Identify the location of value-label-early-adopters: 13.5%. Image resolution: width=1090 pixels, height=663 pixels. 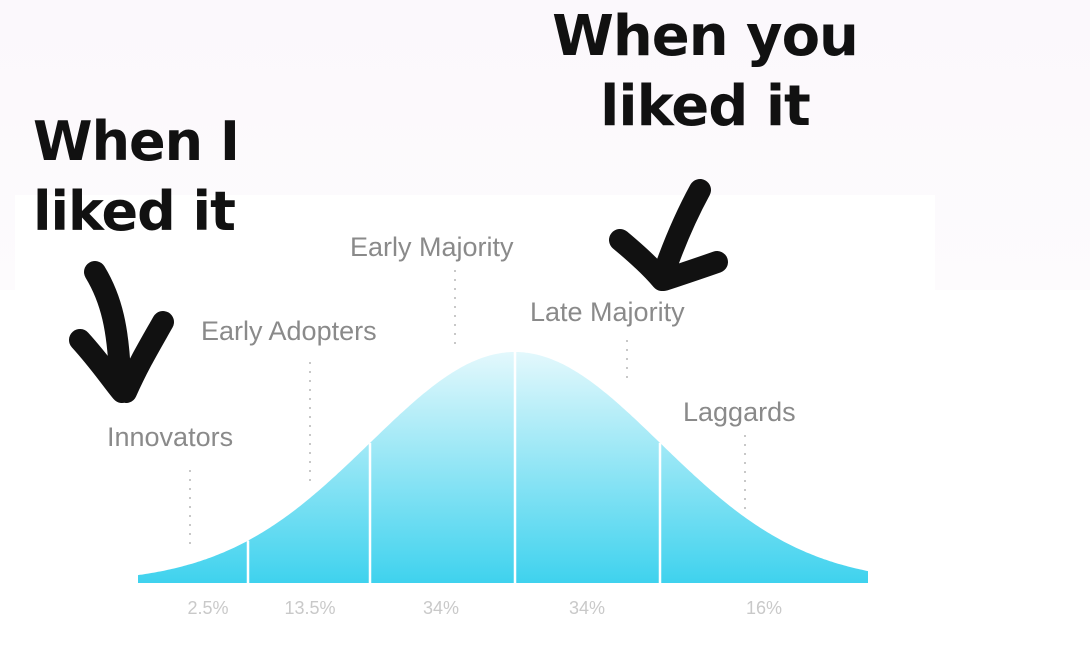
(310, 608).